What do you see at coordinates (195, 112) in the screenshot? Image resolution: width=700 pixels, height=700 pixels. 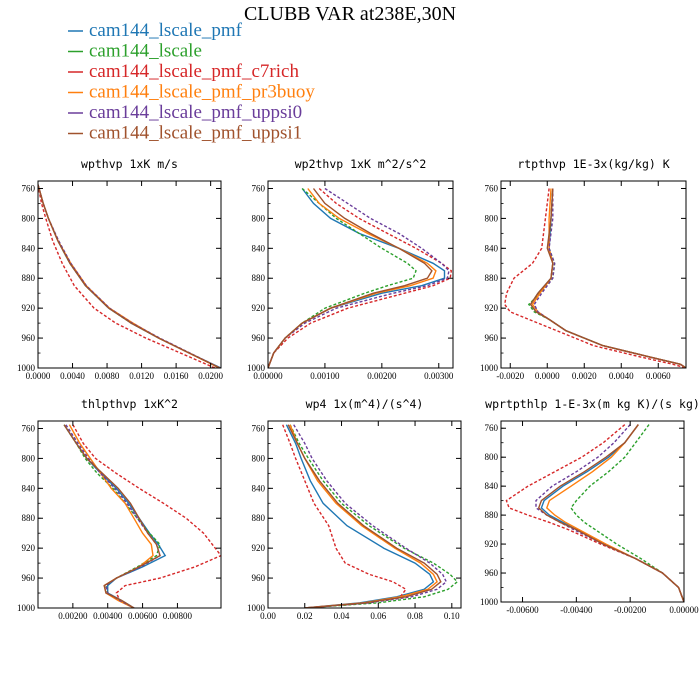 I see `legend-label: cam144_lscale_pmf_uppsi0` at bounding box center [195, 112].